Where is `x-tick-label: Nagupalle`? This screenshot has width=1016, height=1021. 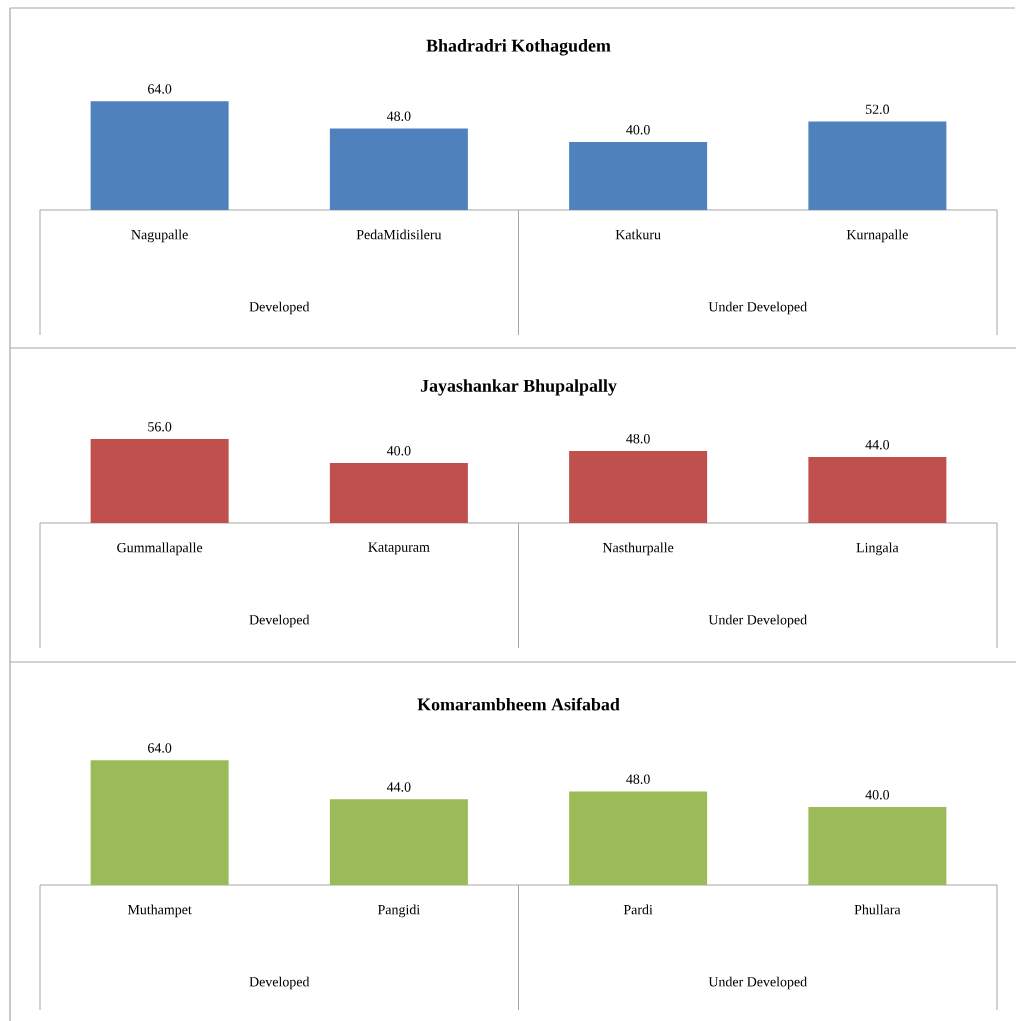 x-tick-label: Nagupalle is located at coordinates (159, 236).